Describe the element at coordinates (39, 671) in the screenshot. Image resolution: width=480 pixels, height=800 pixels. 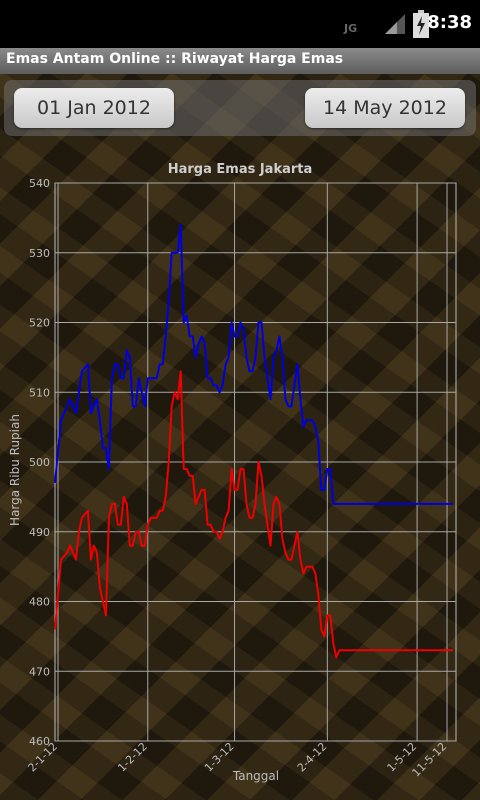
I see `y-tick-label: 470` at that location.